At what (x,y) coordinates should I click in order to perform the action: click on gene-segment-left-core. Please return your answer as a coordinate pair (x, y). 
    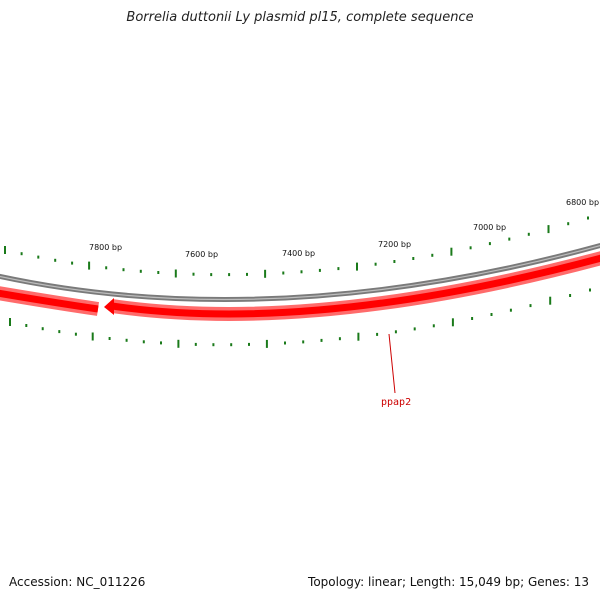
    Looking at the image, I should click on (49, 301).